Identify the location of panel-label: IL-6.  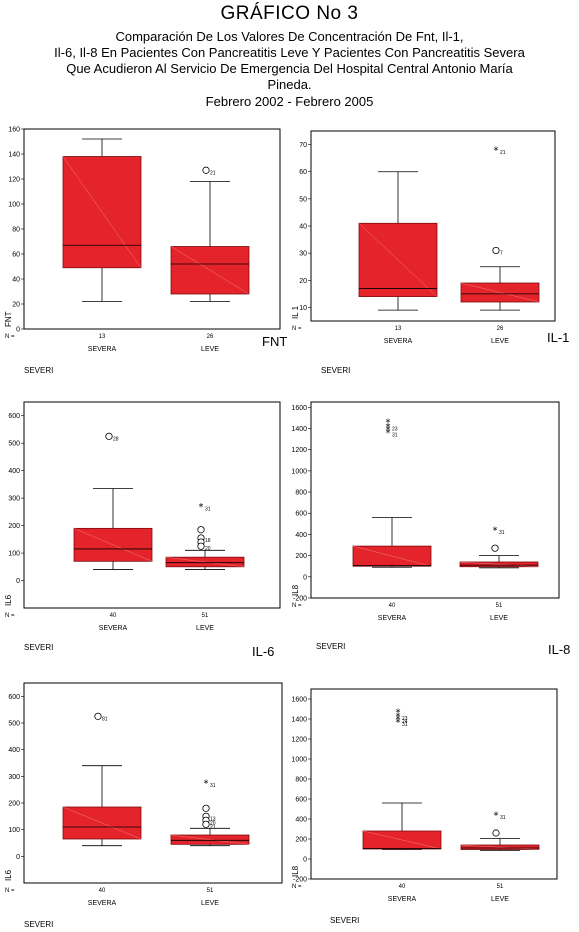
(263, 651).